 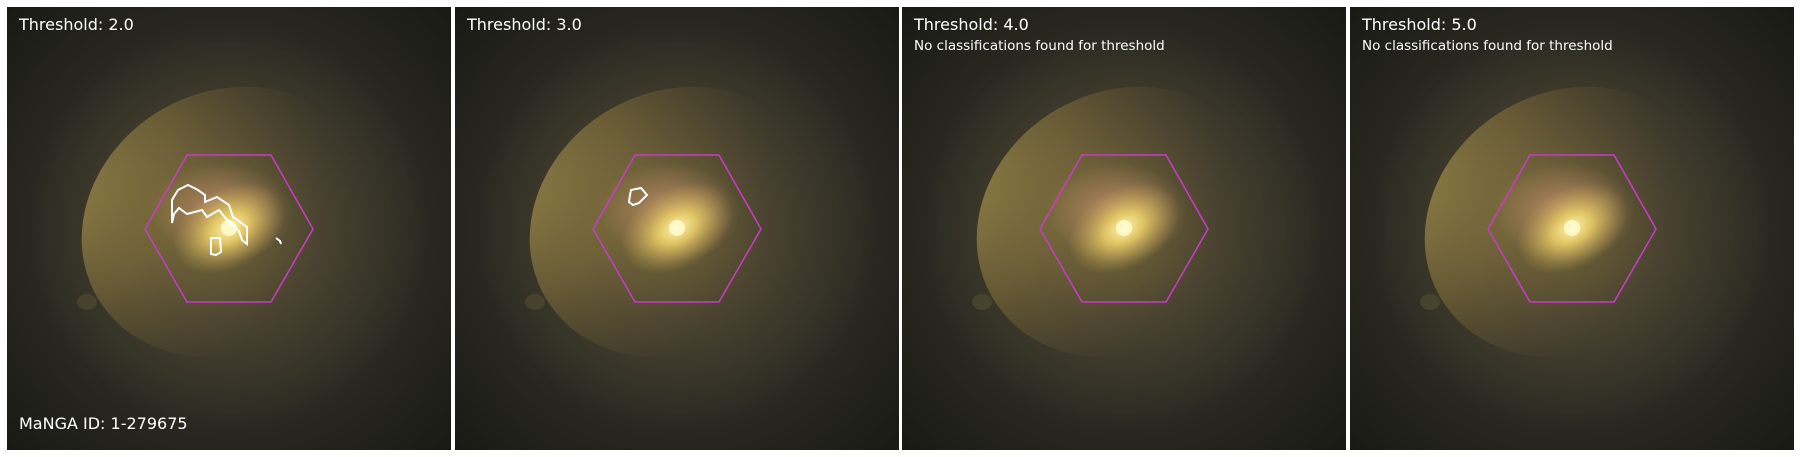 What do you see at coordinates (524, 24) in the screenshot?
I see `panel-title: Threshold: 3.0` at bounding box center [524, 24].